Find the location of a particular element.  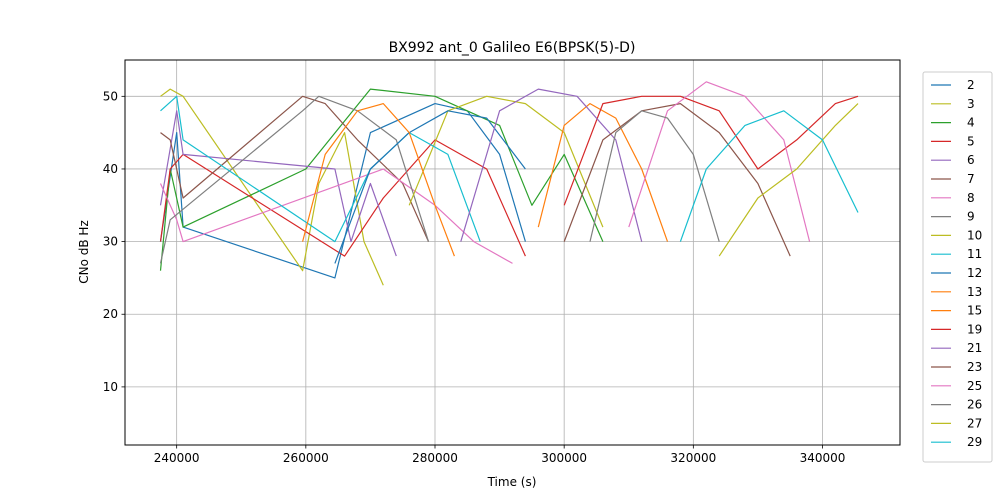

legend-label-3: 3 is located at coordinates (971, 104).